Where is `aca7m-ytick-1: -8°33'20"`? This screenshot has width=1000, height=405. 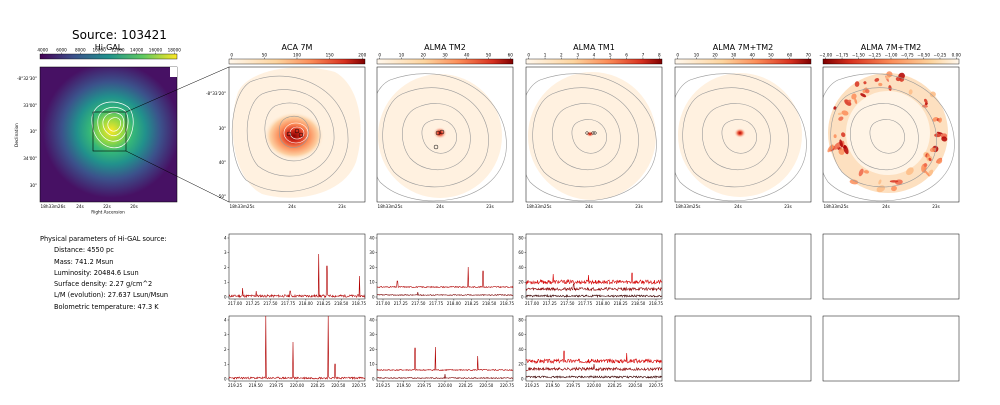
aca7m-ytick-1: -8°33'20" is located at coordinates (216, 93).